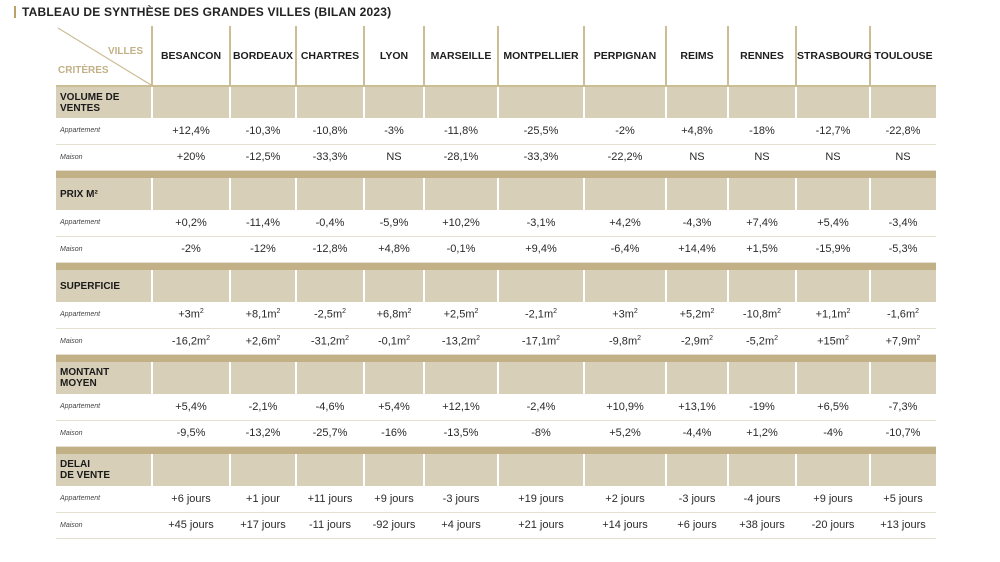 The width and height of the screenshot is (1000, 562). I want to click on value-cell: +4,8%, so click(697, 131).